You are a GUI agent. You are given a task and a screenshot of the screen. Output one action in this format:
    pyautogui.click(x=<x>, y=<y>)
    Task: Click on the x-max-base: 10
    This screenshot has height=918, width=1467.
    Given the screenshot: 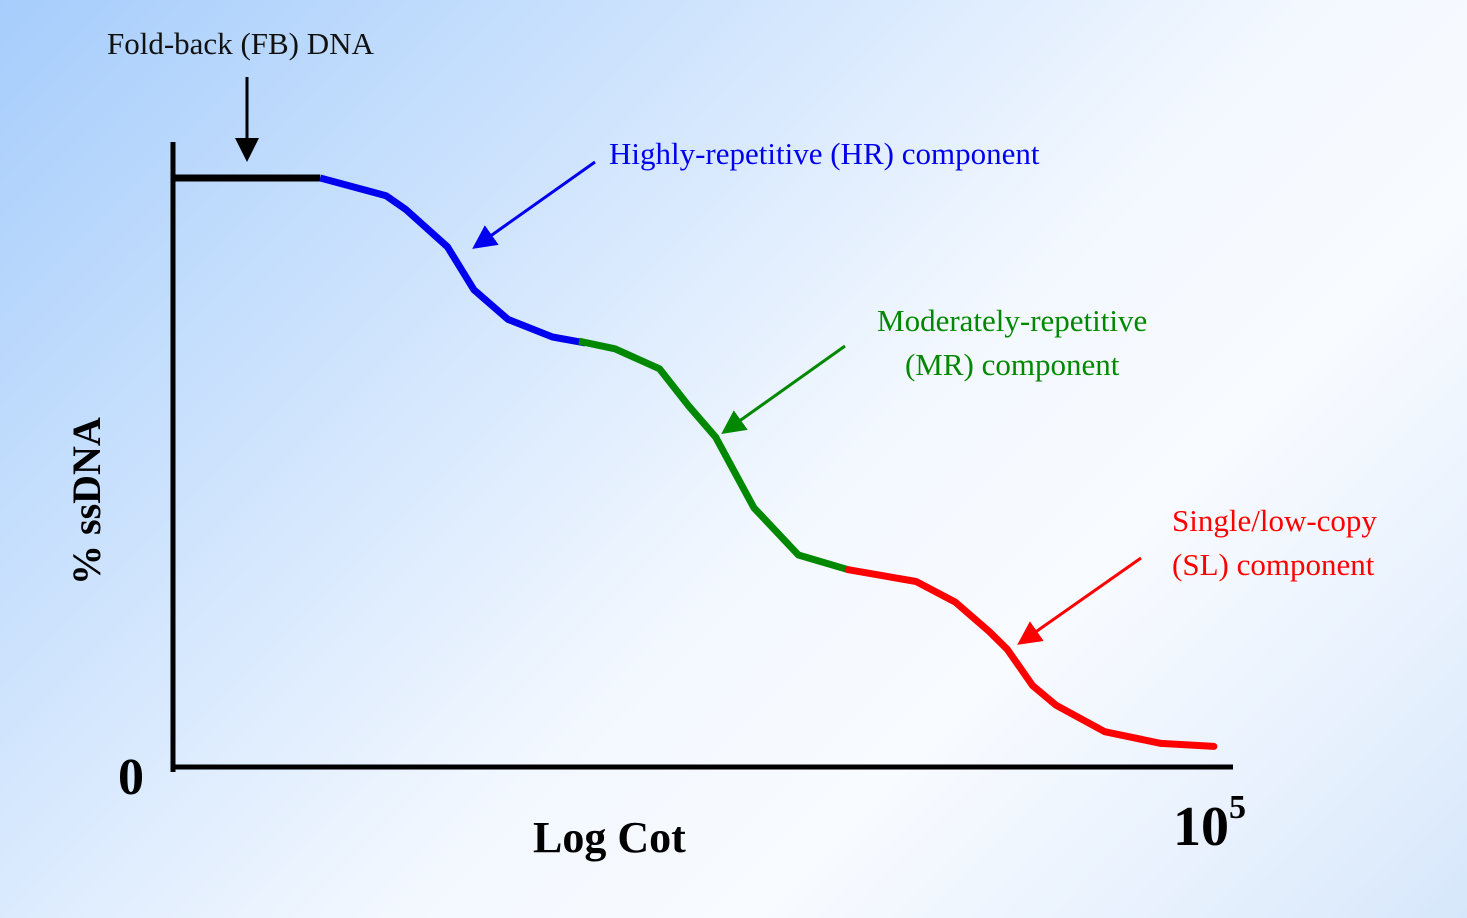 What is the action you would take?
    pyautogui.click(x=1201, y=827)
    